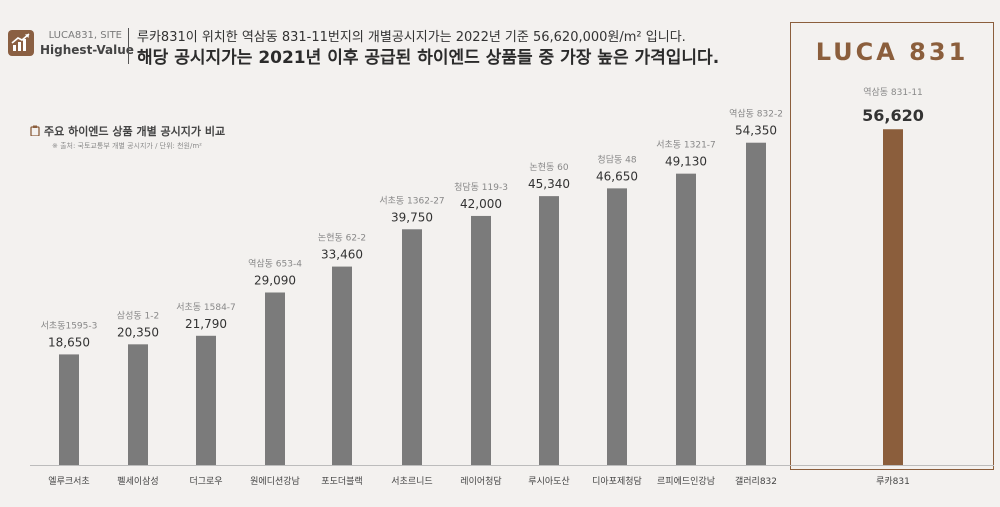 This screenshot has height=507, width=1000. I want to click on panel-title-text: 주요 하이엔드 상품 개별 공시지가 비교, so click(135, 131).